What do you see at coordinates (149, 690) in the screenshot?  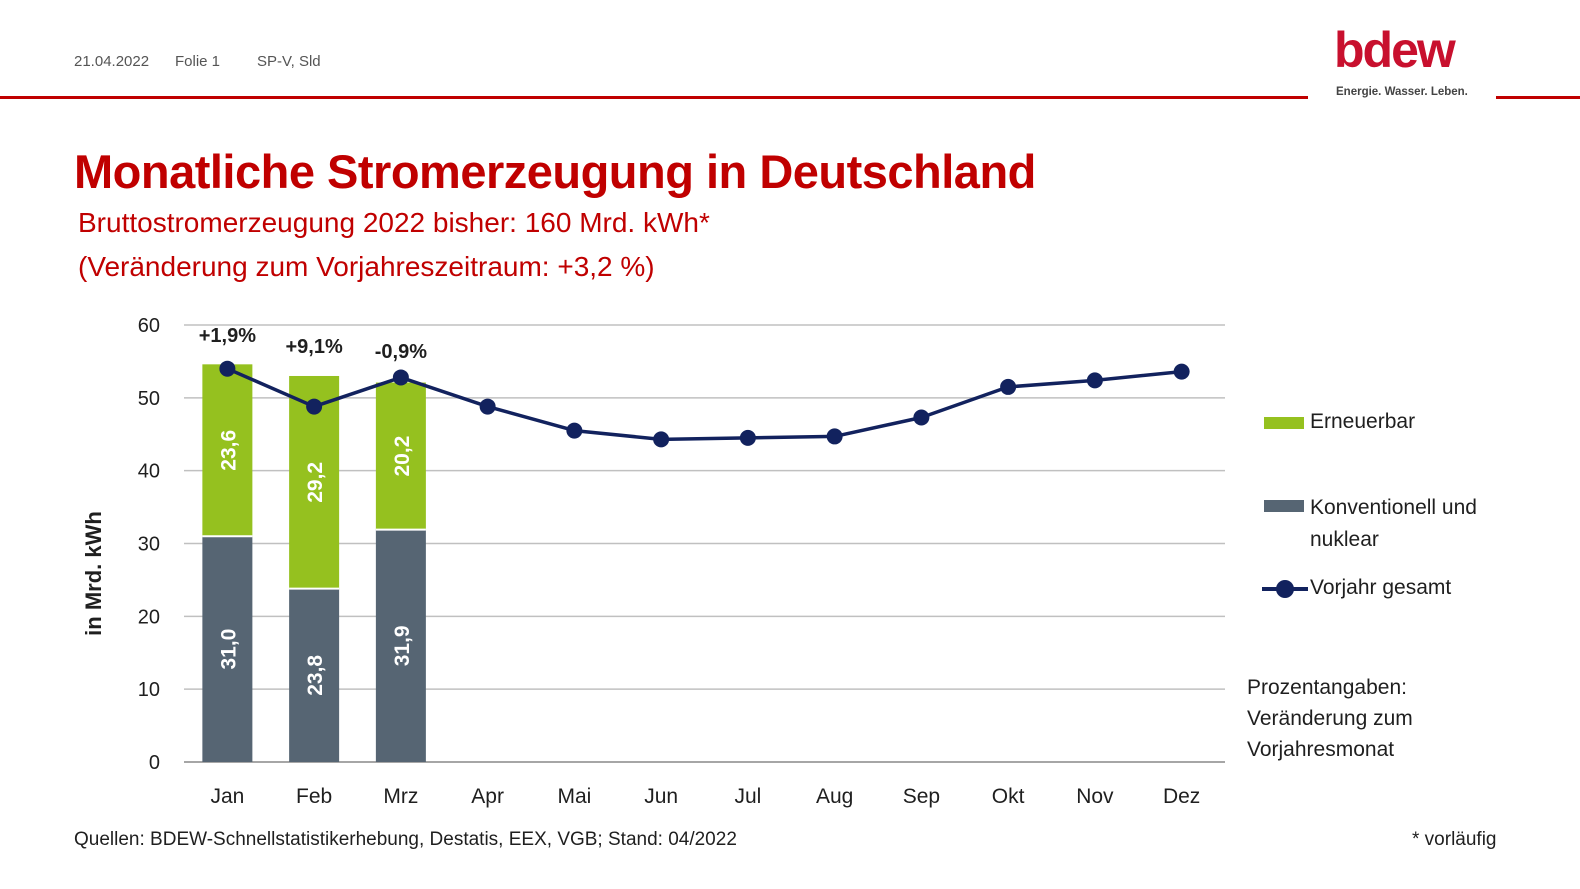 I see `y-tick-label: 10` at bounding box center [149, 690].